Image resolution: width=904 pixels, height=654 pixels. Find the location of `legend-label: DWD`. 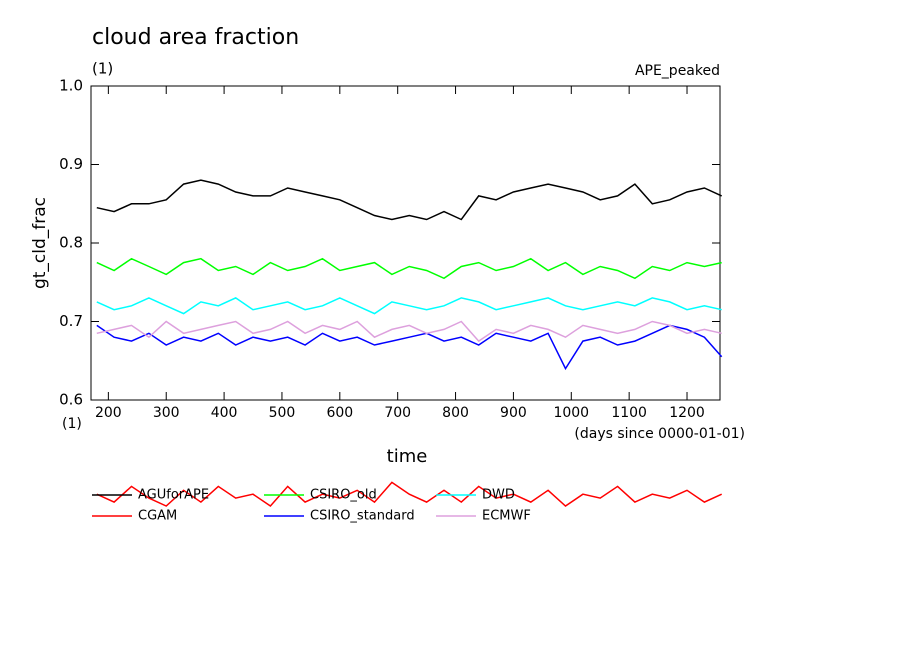

legend-label: DWD is located at coordinates (498, 495).